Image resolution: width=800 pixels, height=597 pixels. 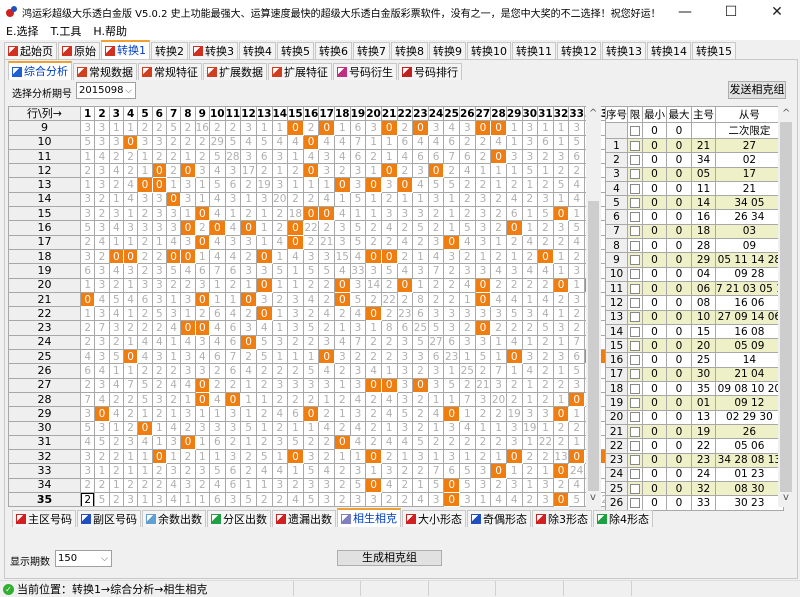 What do you see at coordinates (389, 113) in the screenshot?
I see `column-header: 21` at bounding box center [389, 113].